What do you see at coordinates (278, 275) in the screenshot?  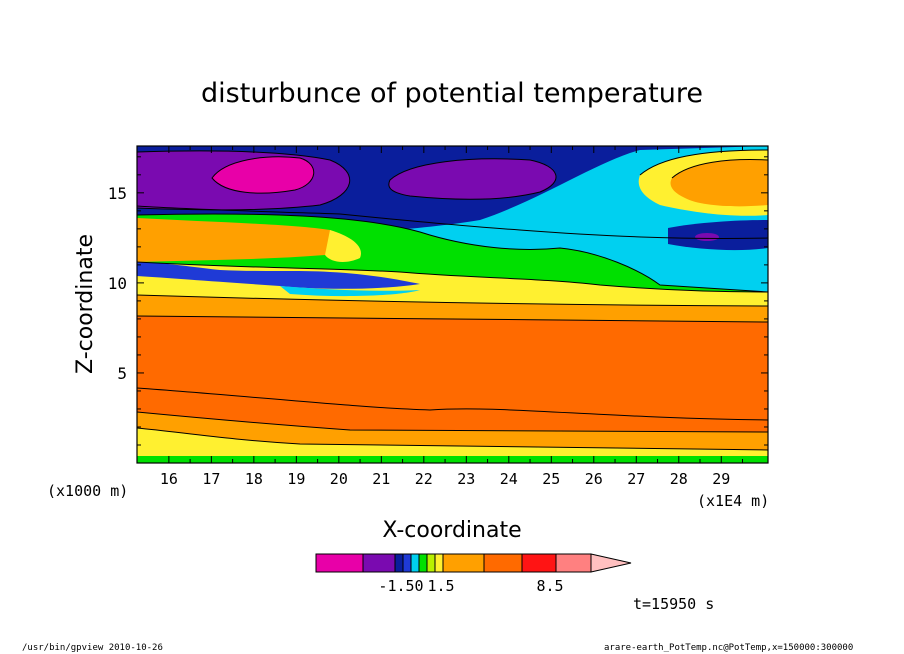 I see `zone-blue-mid` at bounding box center [278, 275].